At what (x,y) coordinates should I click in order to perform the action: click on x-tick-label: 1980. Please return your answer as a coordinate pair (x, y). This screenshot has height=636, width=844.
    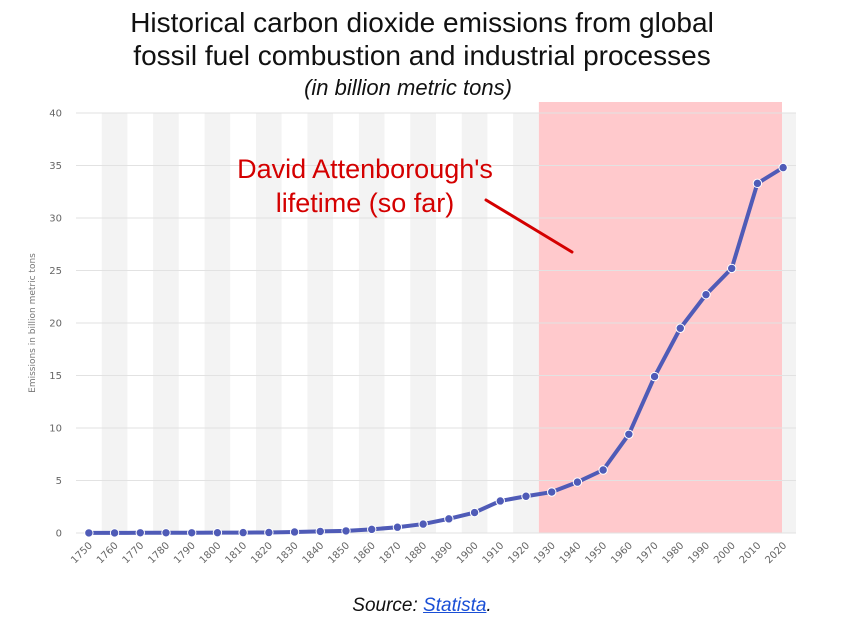
    Looking at the image, I should click on (674, 553).